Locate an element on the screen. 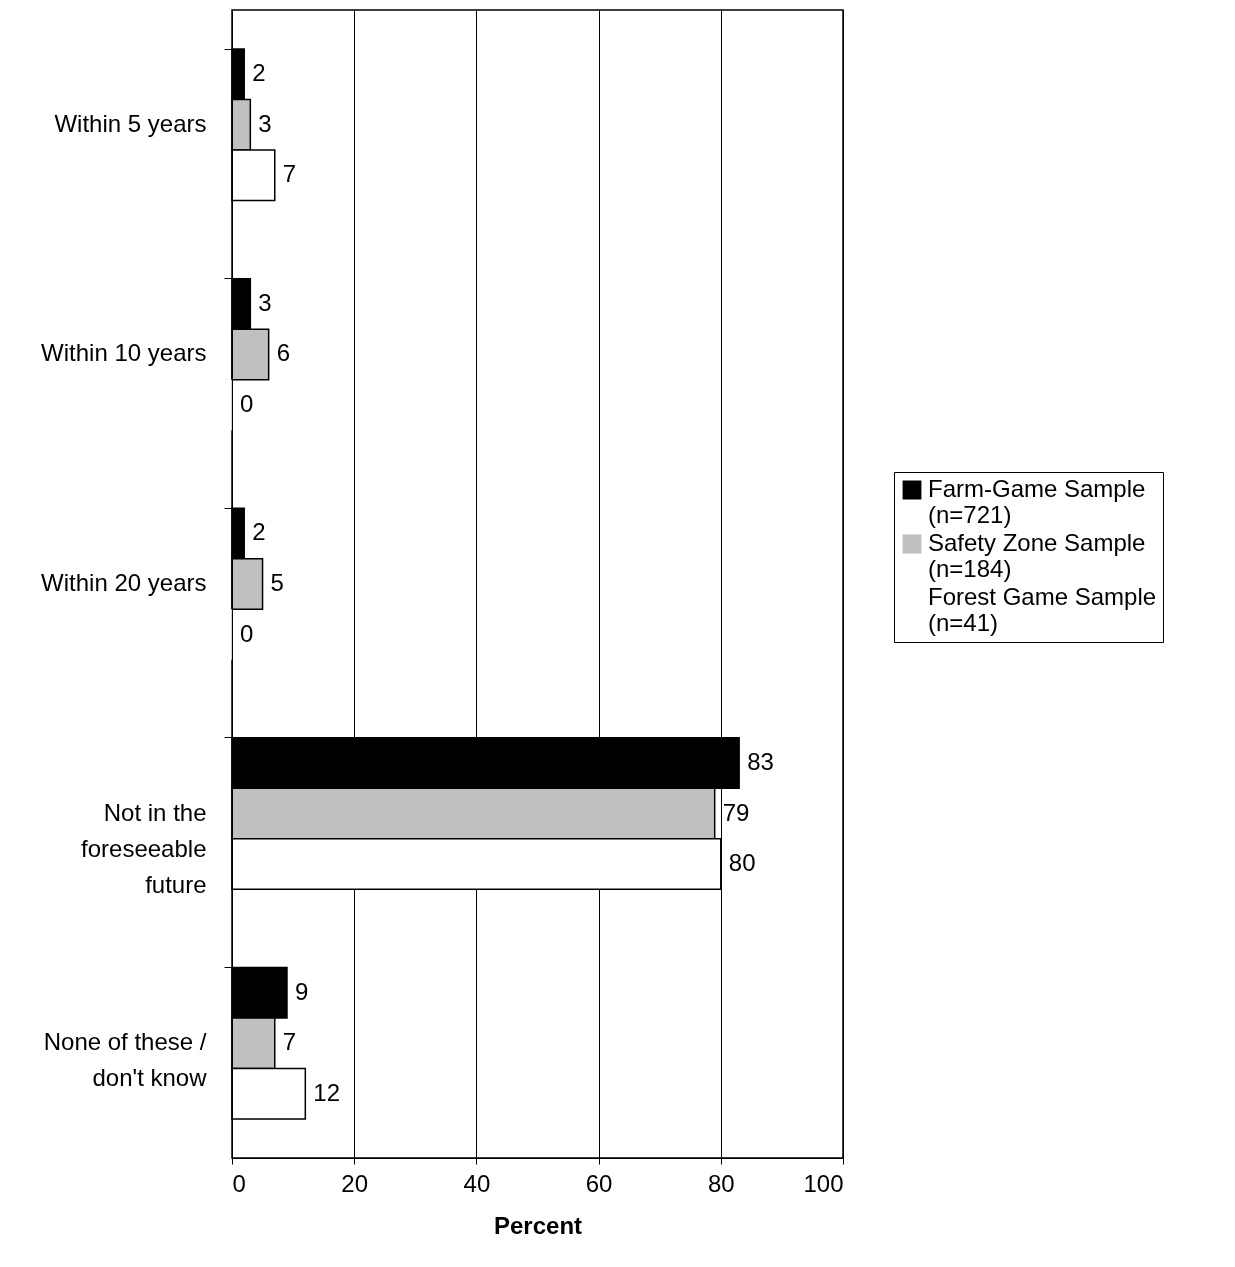  y-tick-label: Within 5 years is located at coordinates (130, 123).